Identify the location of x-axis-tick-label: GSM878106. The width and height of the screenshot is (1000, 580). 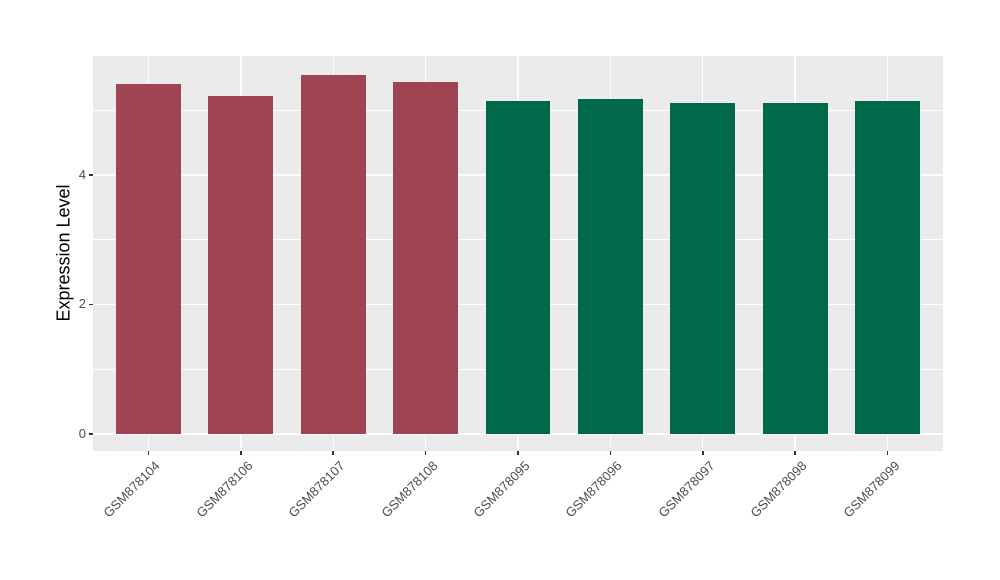
(224, 489).